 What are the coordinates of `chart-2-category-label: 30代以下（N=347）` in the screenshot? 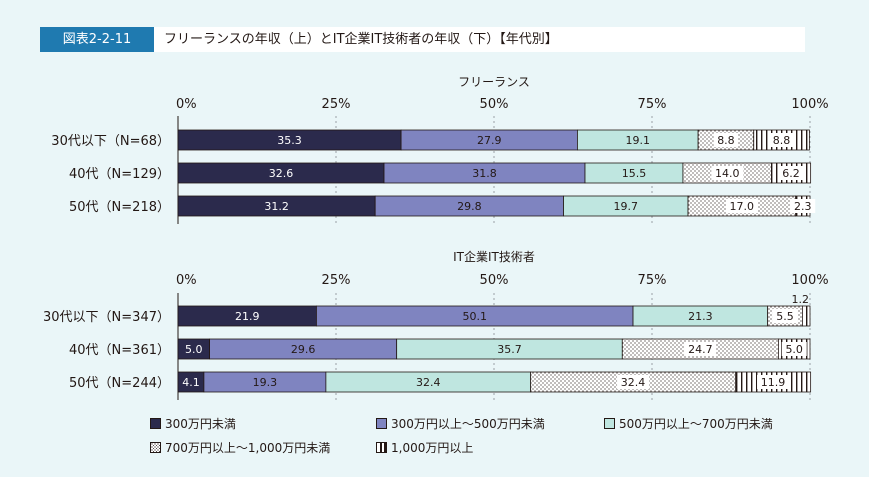 It's located at (106, 317).